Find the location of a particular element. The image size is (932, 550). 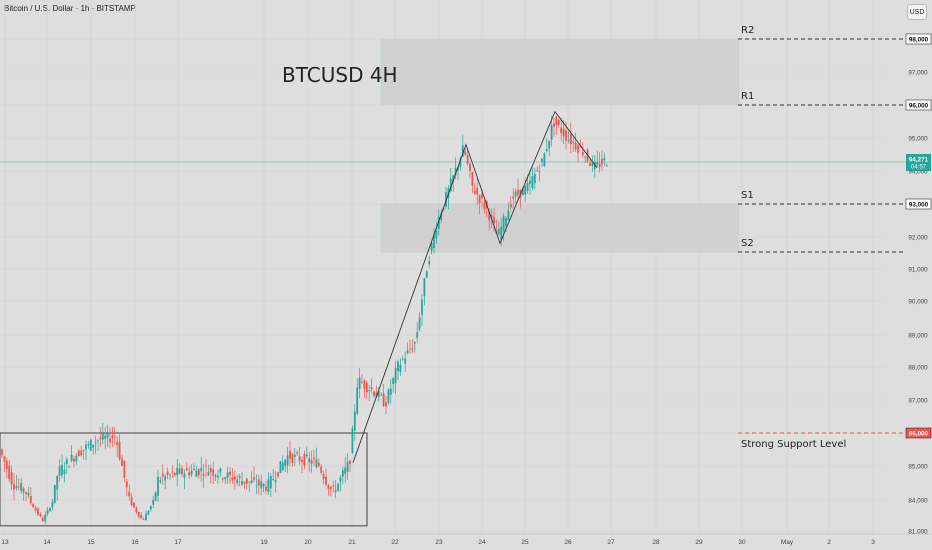

level-label: S1 is located at coordinates (747, 195).